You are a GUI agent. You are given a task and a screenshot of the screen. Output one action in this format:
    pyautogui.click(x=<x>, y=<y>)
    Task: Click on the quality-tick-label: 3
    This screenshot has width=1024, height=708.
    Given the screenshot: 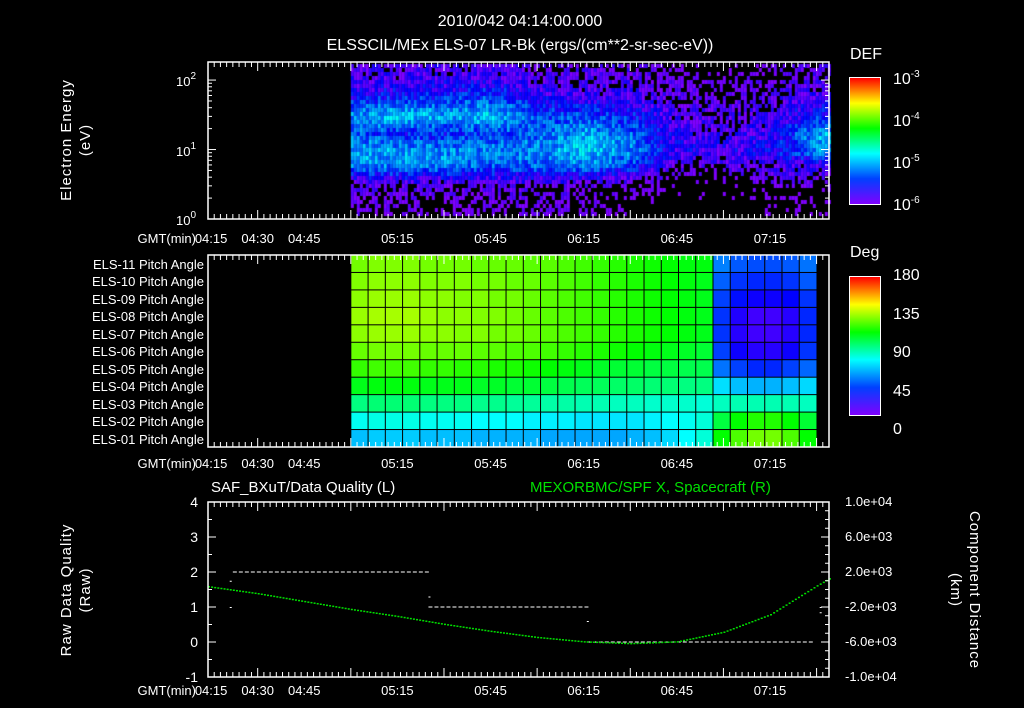 What is the action you would take?
    pyautogui.click(x=194, y=537)
    